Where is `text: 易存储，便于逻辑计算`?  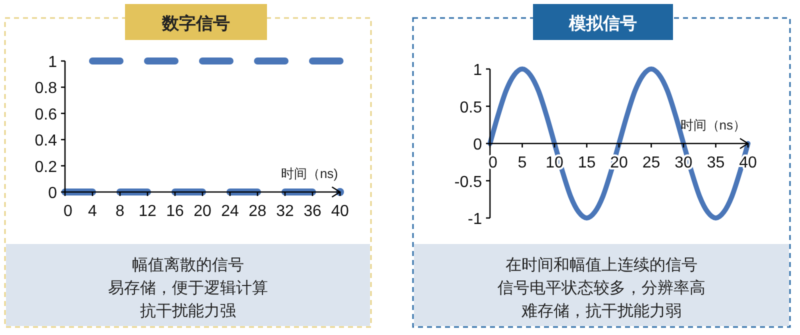 text: 易存储，便于逻辑计算 is located at coordinates (188, 287).